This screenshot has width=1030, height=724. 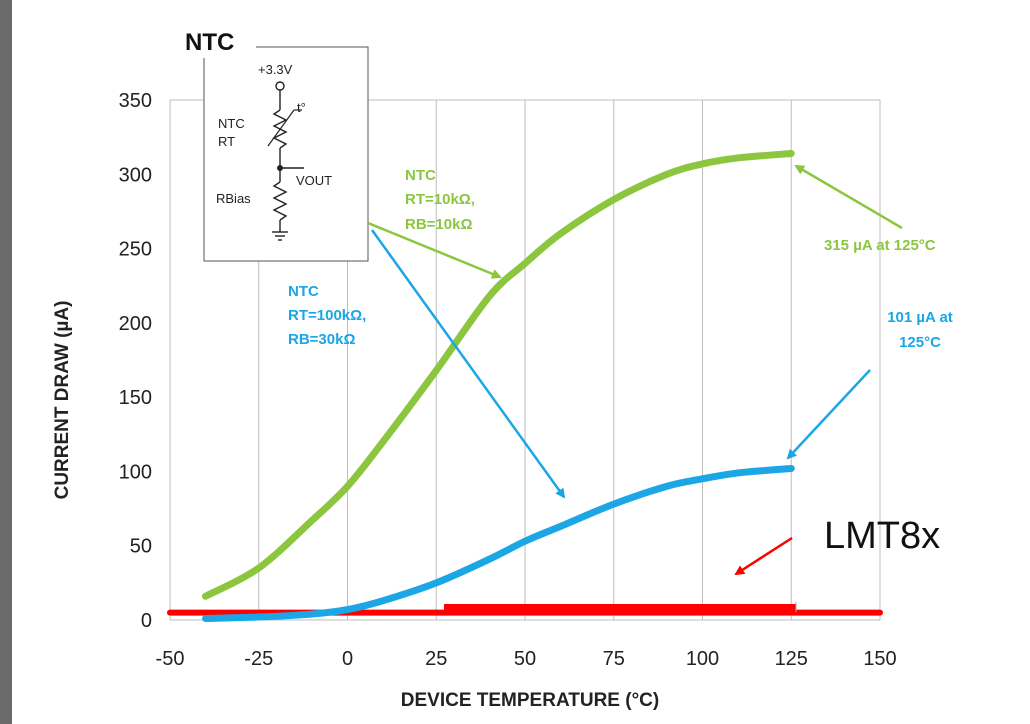 What do you see at coordinates (233, 198) in the screenshot?
I see `inset-rbias-label: RBias` at bounding box center [233, 198].